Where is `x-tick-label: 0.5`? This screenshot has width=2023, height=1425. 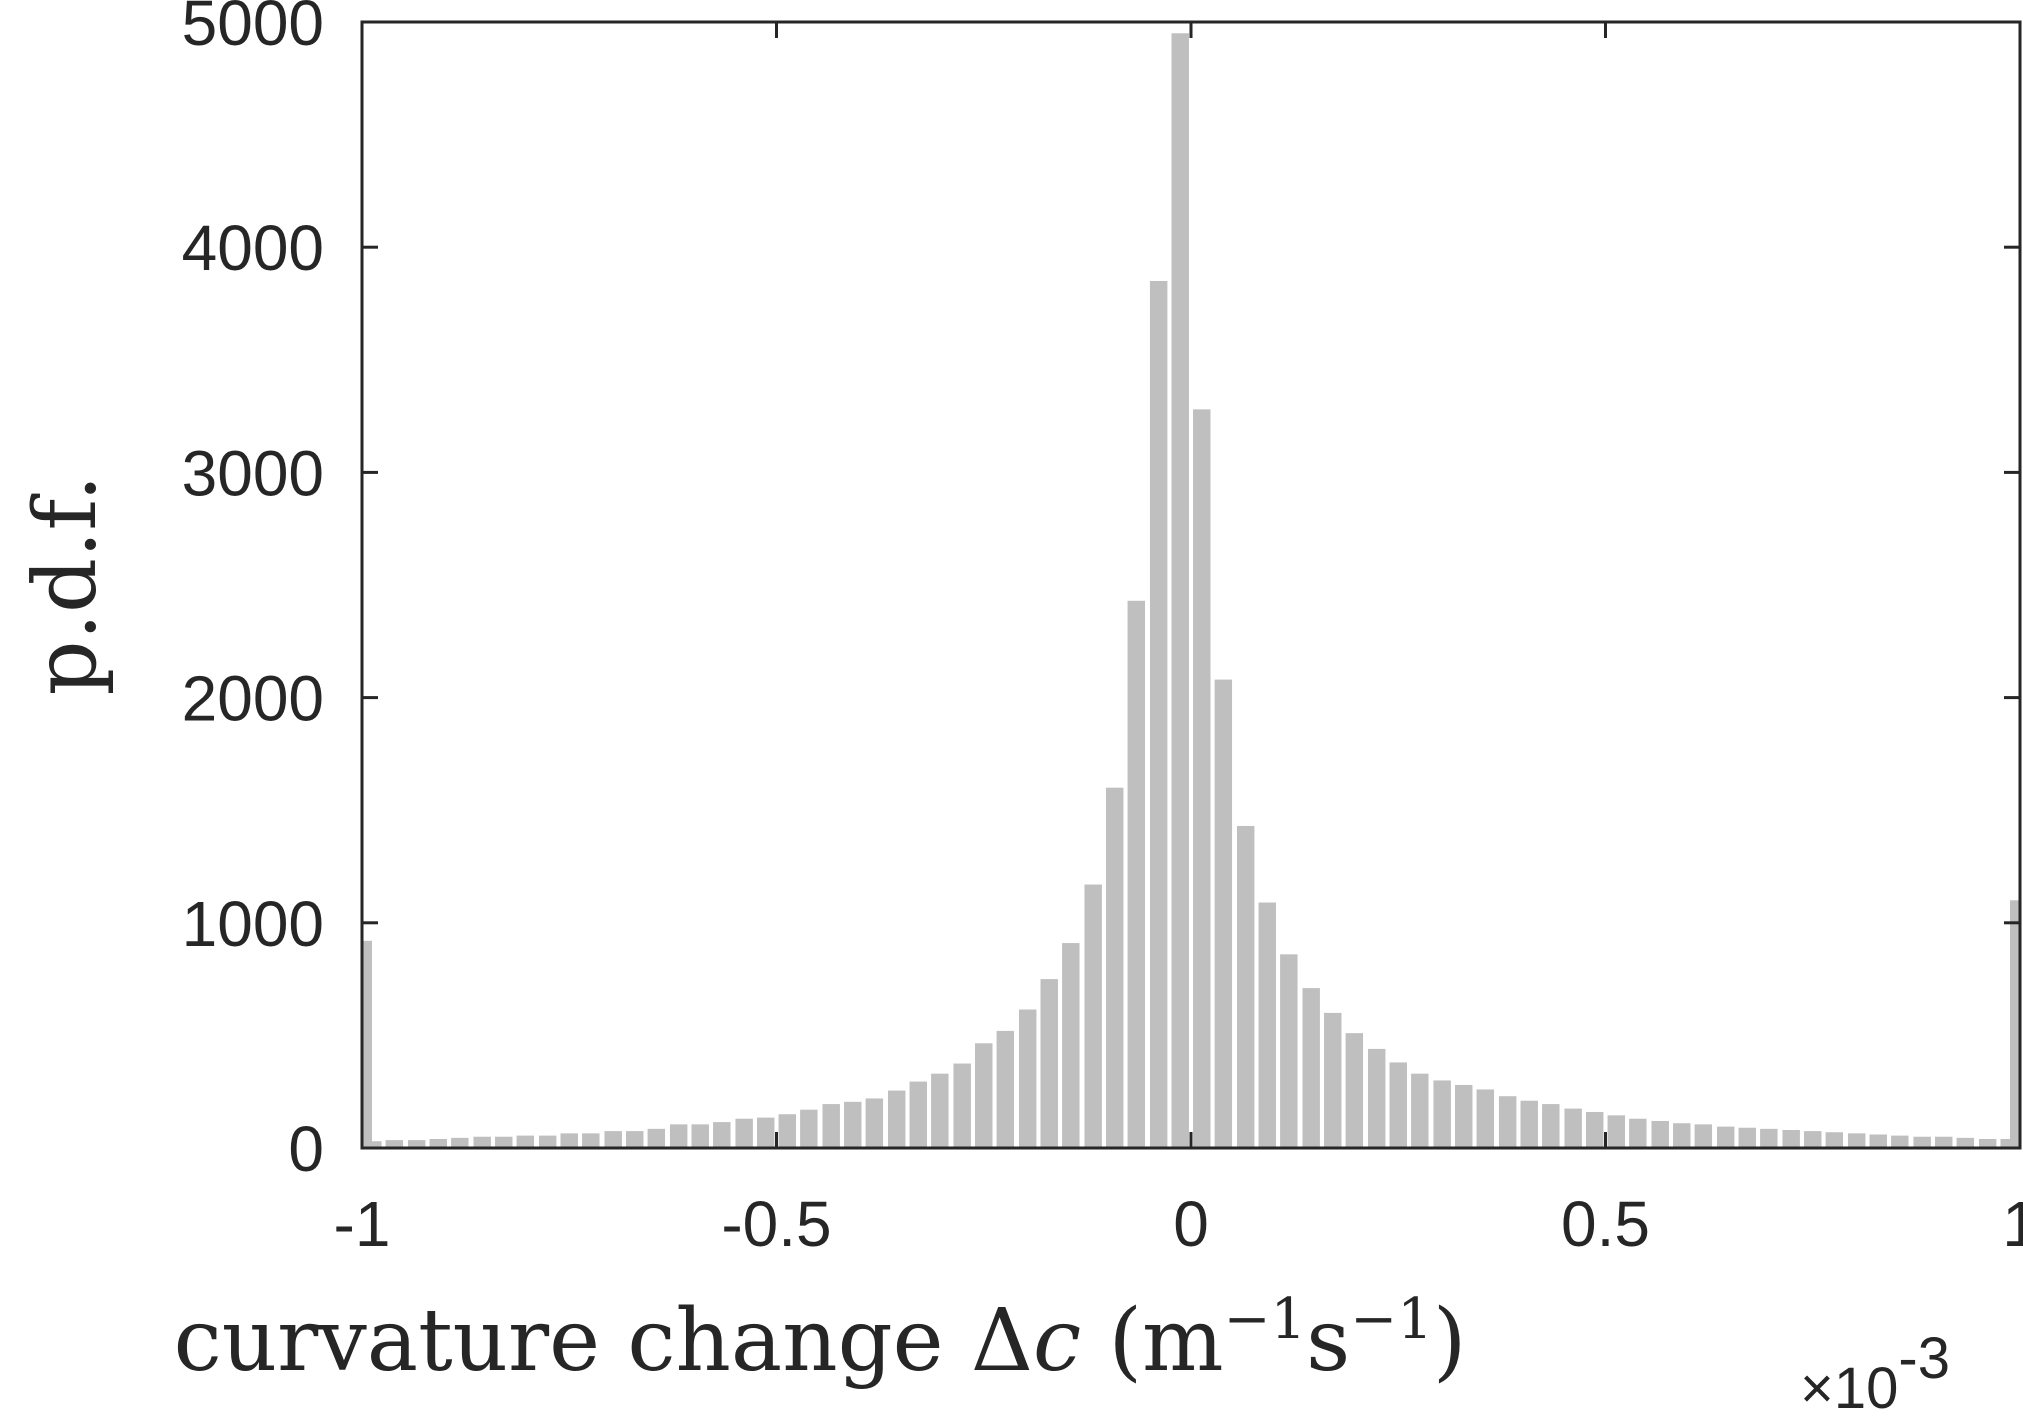
x-tick-label: 0.5 is located at coordinates (1605, 1224).